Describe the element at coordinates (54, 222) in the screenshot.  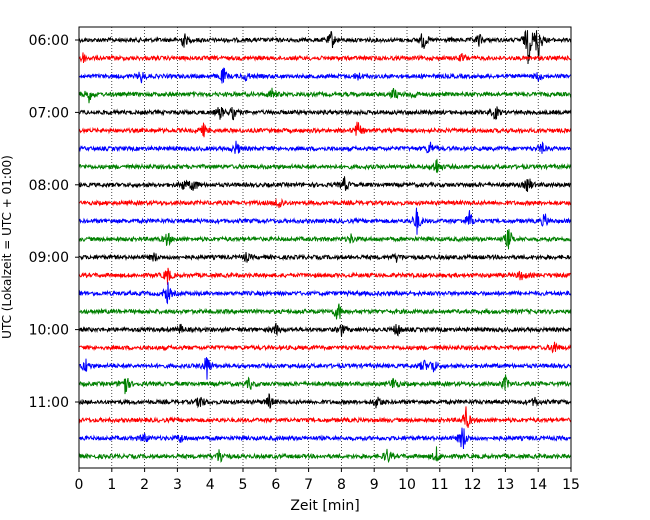
I see `y-axis: 06:00 07:00 08:00 09:00 10:00 11:00` at that location.